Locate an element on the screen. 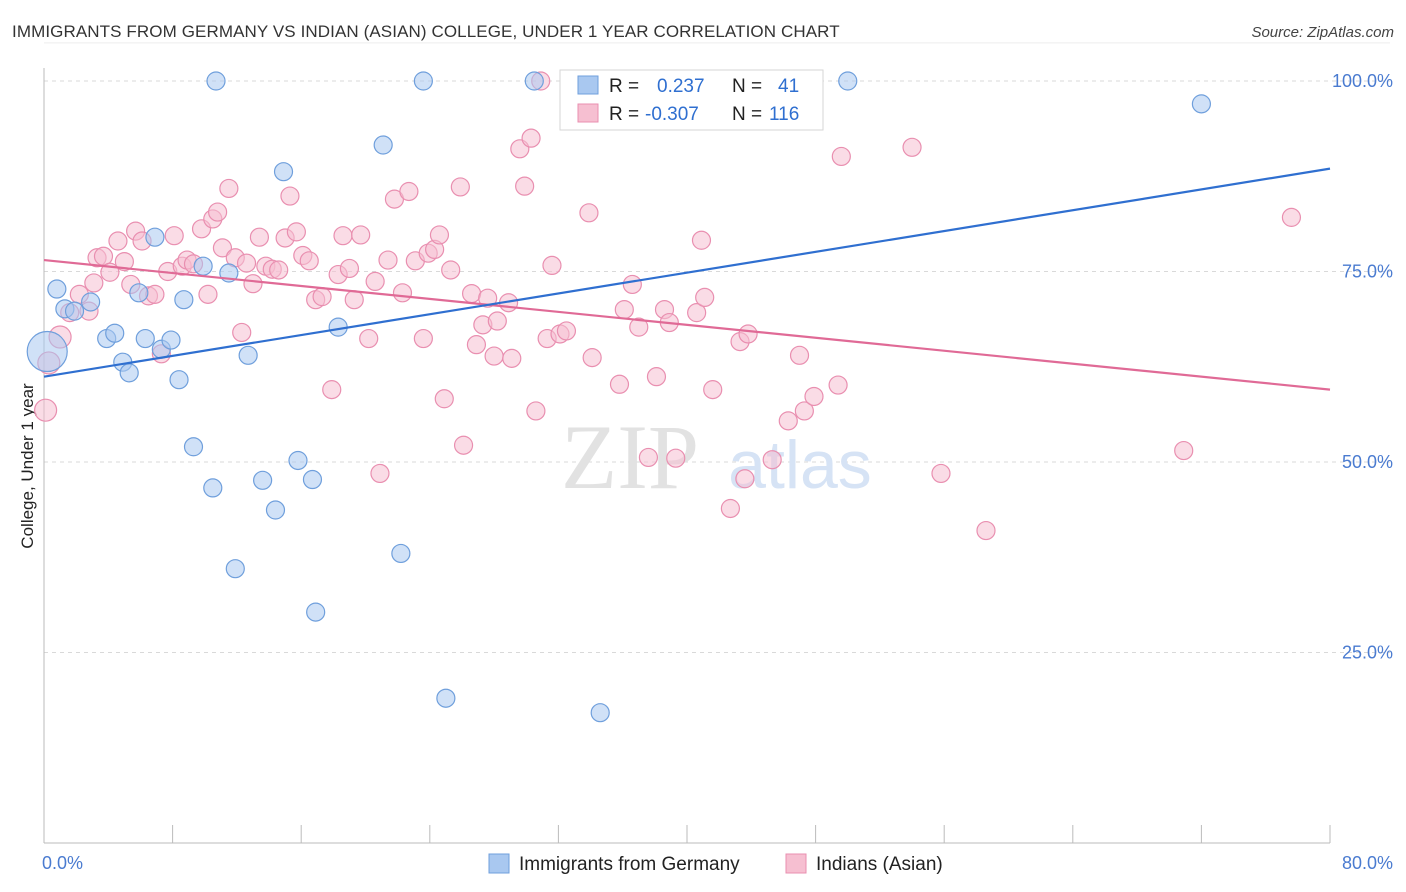 The width and height of the screenshot is (1406, 892). legend-swatch-germany is located at coordinates (499, 863).